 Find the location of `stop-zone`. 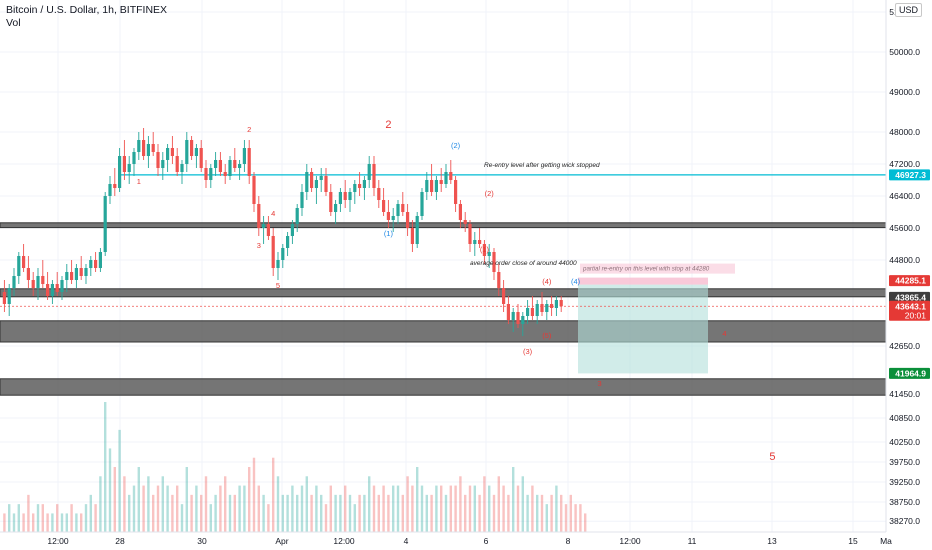

stop-zone is located at coordinates (643, 281).